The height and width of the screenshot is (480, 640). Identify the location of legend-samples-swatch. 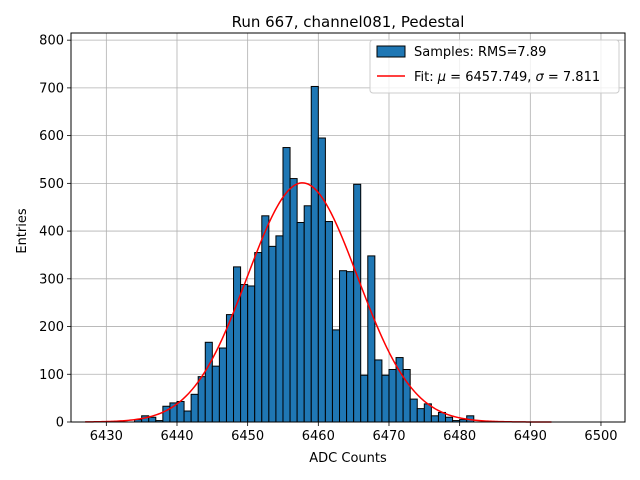
(391, 51).